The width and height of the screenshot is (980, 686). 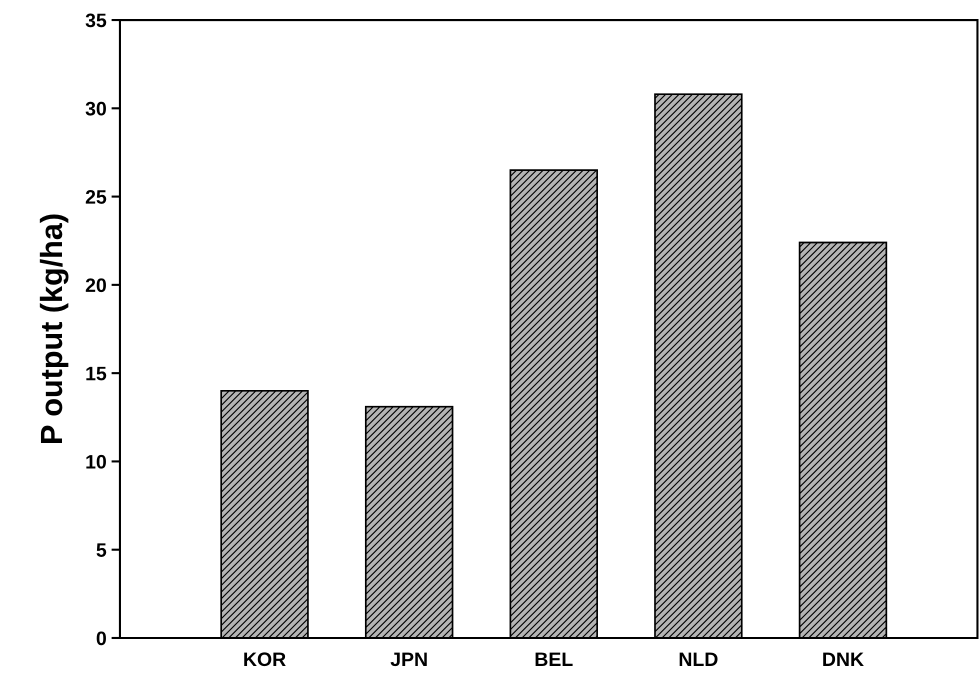 What do you see at coordinates (101, 638) in the screenshot?
I see `y-tick-label: 0` at bounding box center [101, 638].